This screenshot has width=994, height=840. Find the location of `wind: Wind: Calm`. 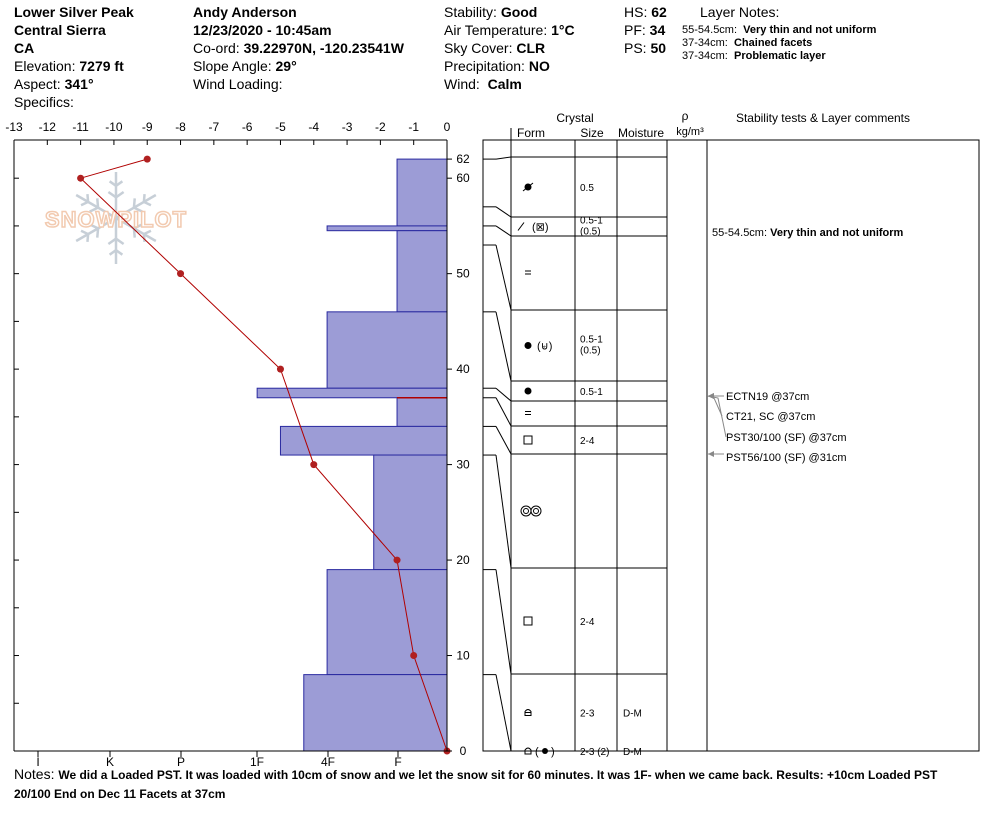

wind: Wind: Calm is located at coordinates (483, 84).